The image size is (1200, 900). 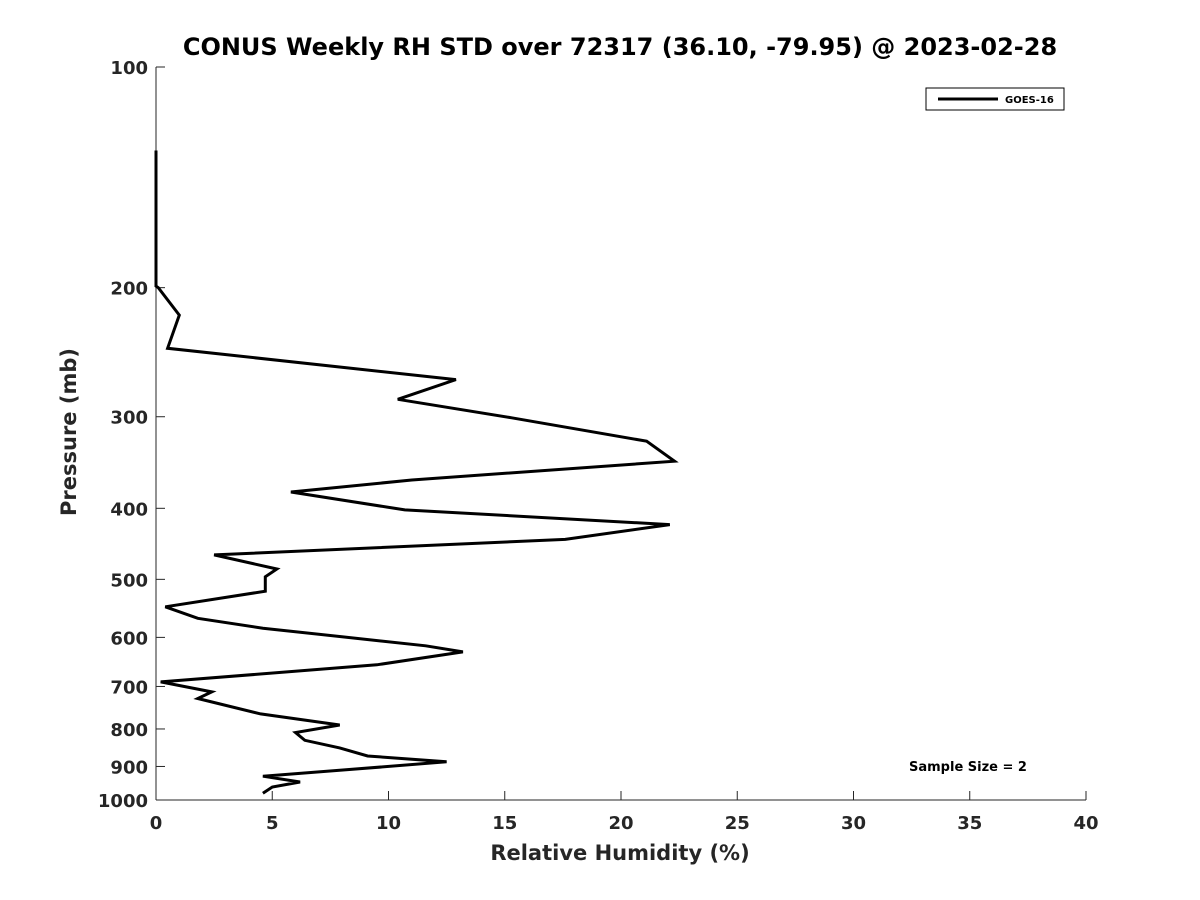 I want to click on y-tick-label: 900, so click(x=129, y=767).